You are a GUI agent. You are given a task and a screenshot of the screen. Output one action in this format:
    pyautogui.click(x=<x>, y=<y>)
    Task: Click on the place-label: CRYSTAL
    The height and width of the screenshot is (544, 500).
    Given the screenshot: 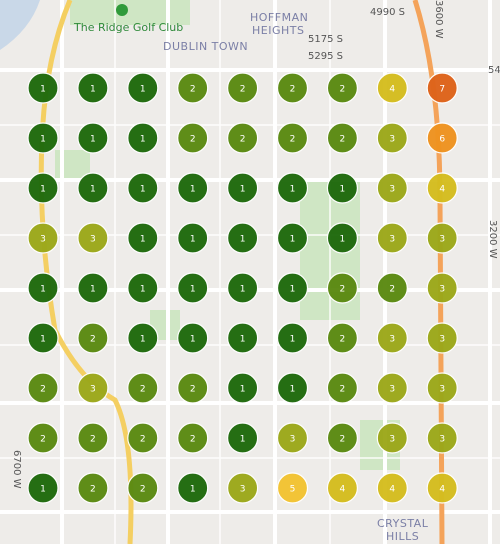 What is the action you would take?
    pyautogui.click(x=403, y=523)
    